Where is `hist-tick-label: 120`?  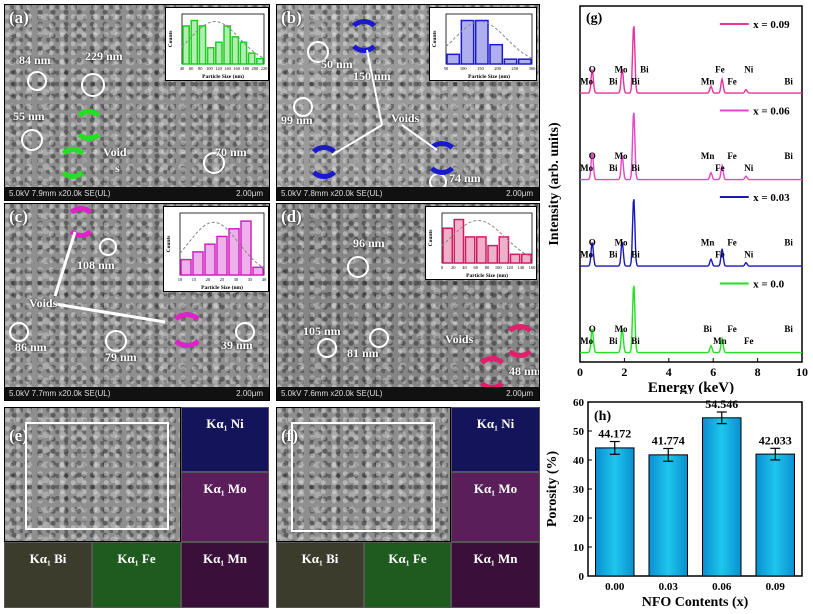 hist-tick-label: 120 is located at coordinates (510, 267).